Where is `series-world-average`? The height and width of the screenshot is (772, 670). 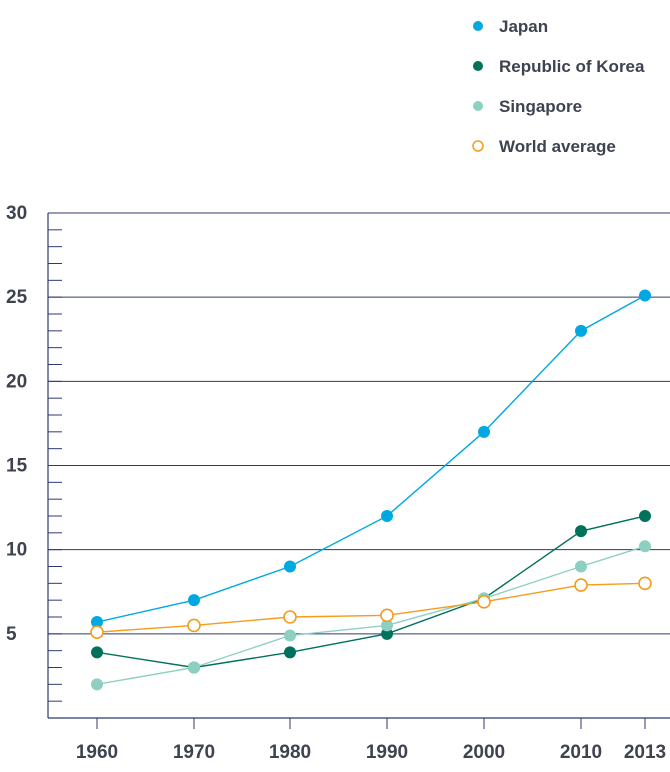
series-world-average is located at coordinates (371, 607).